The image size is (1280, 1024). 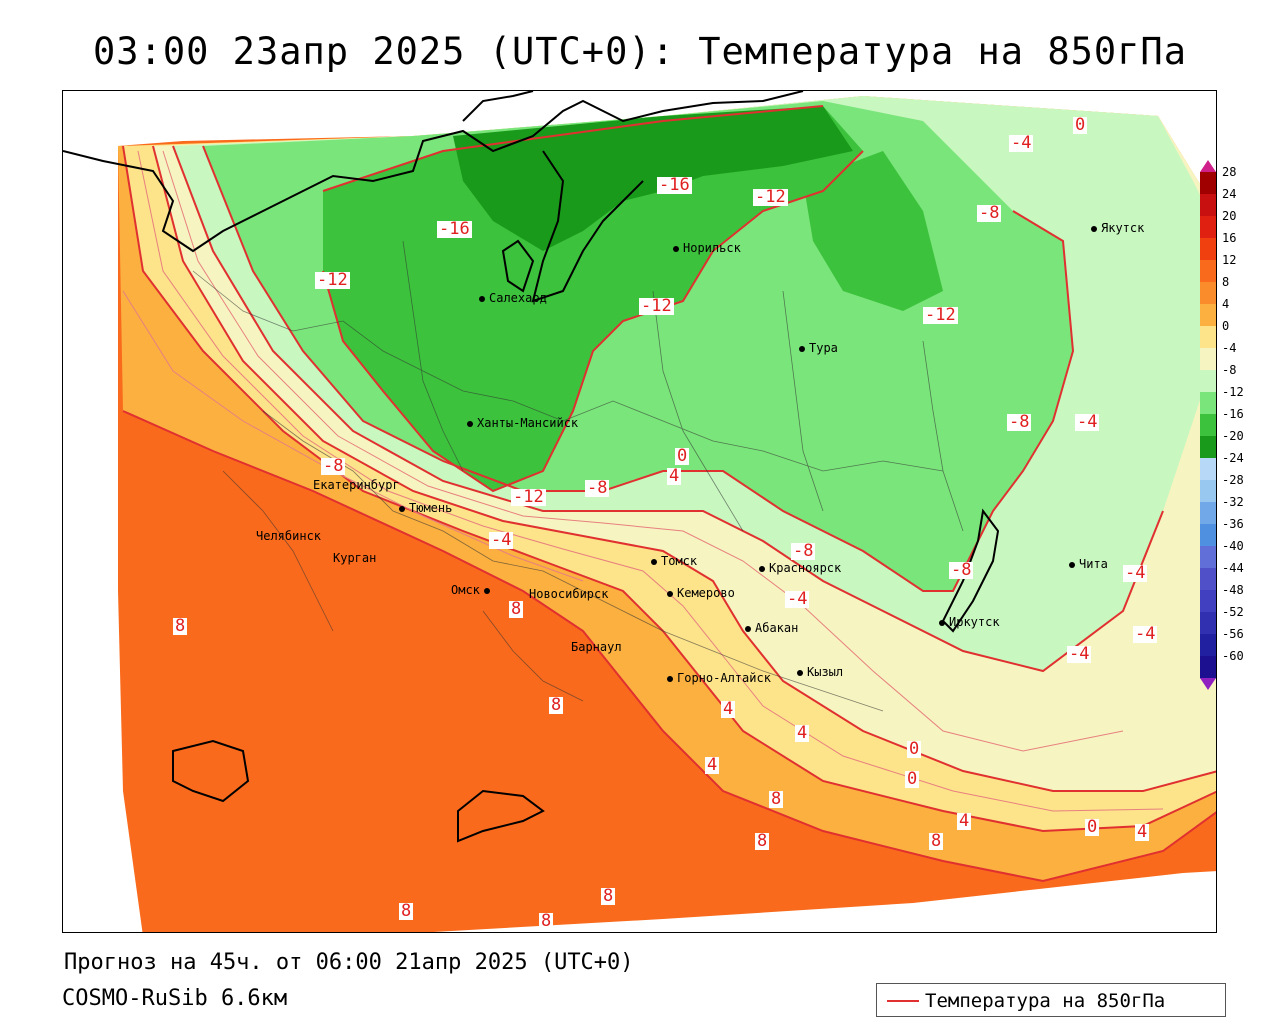 What do you see at coordinates (356, 485) in the screenshot?
I see `city-label: Екатеринбург` at bounding box center [356, 485].